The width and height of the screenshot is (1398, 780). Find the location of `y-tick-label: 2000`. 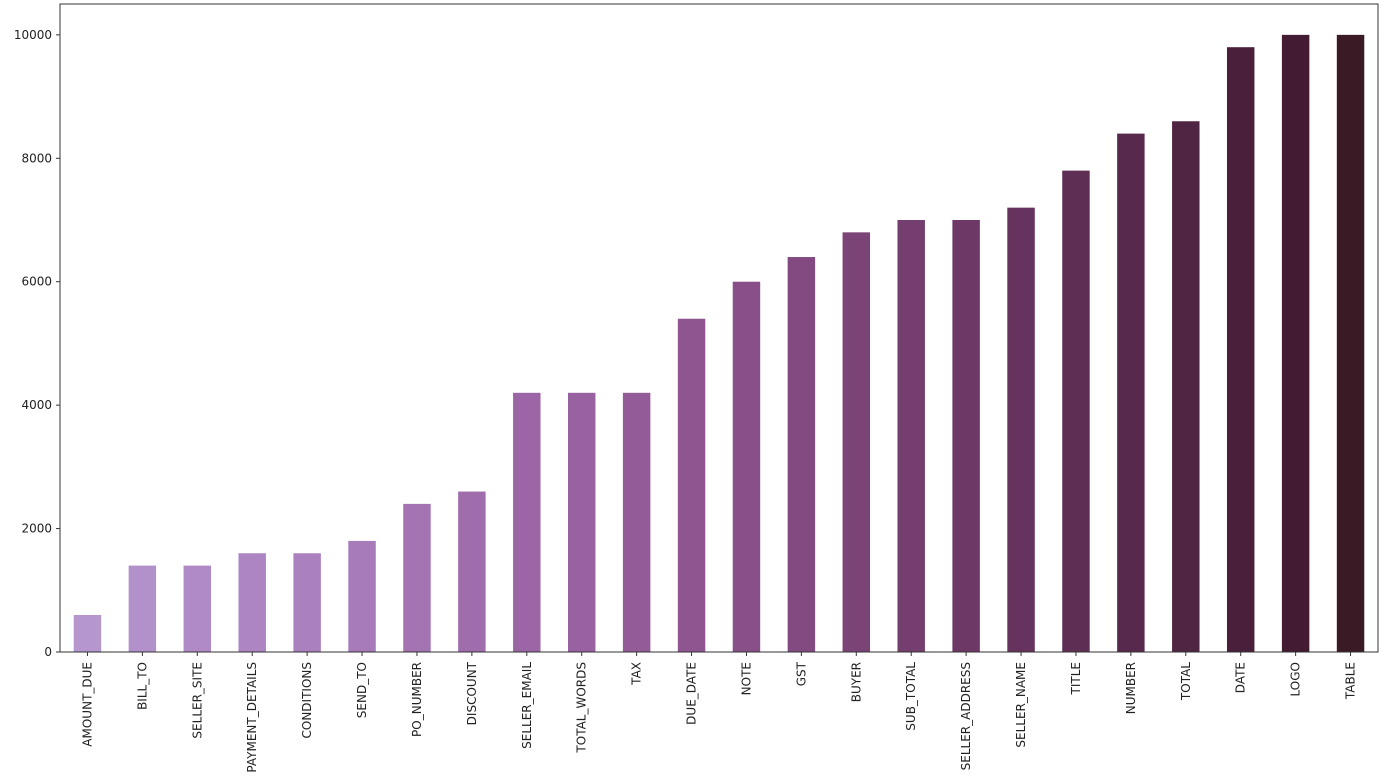

y-tick-label: 2000 is located at coordinates (36, 529).